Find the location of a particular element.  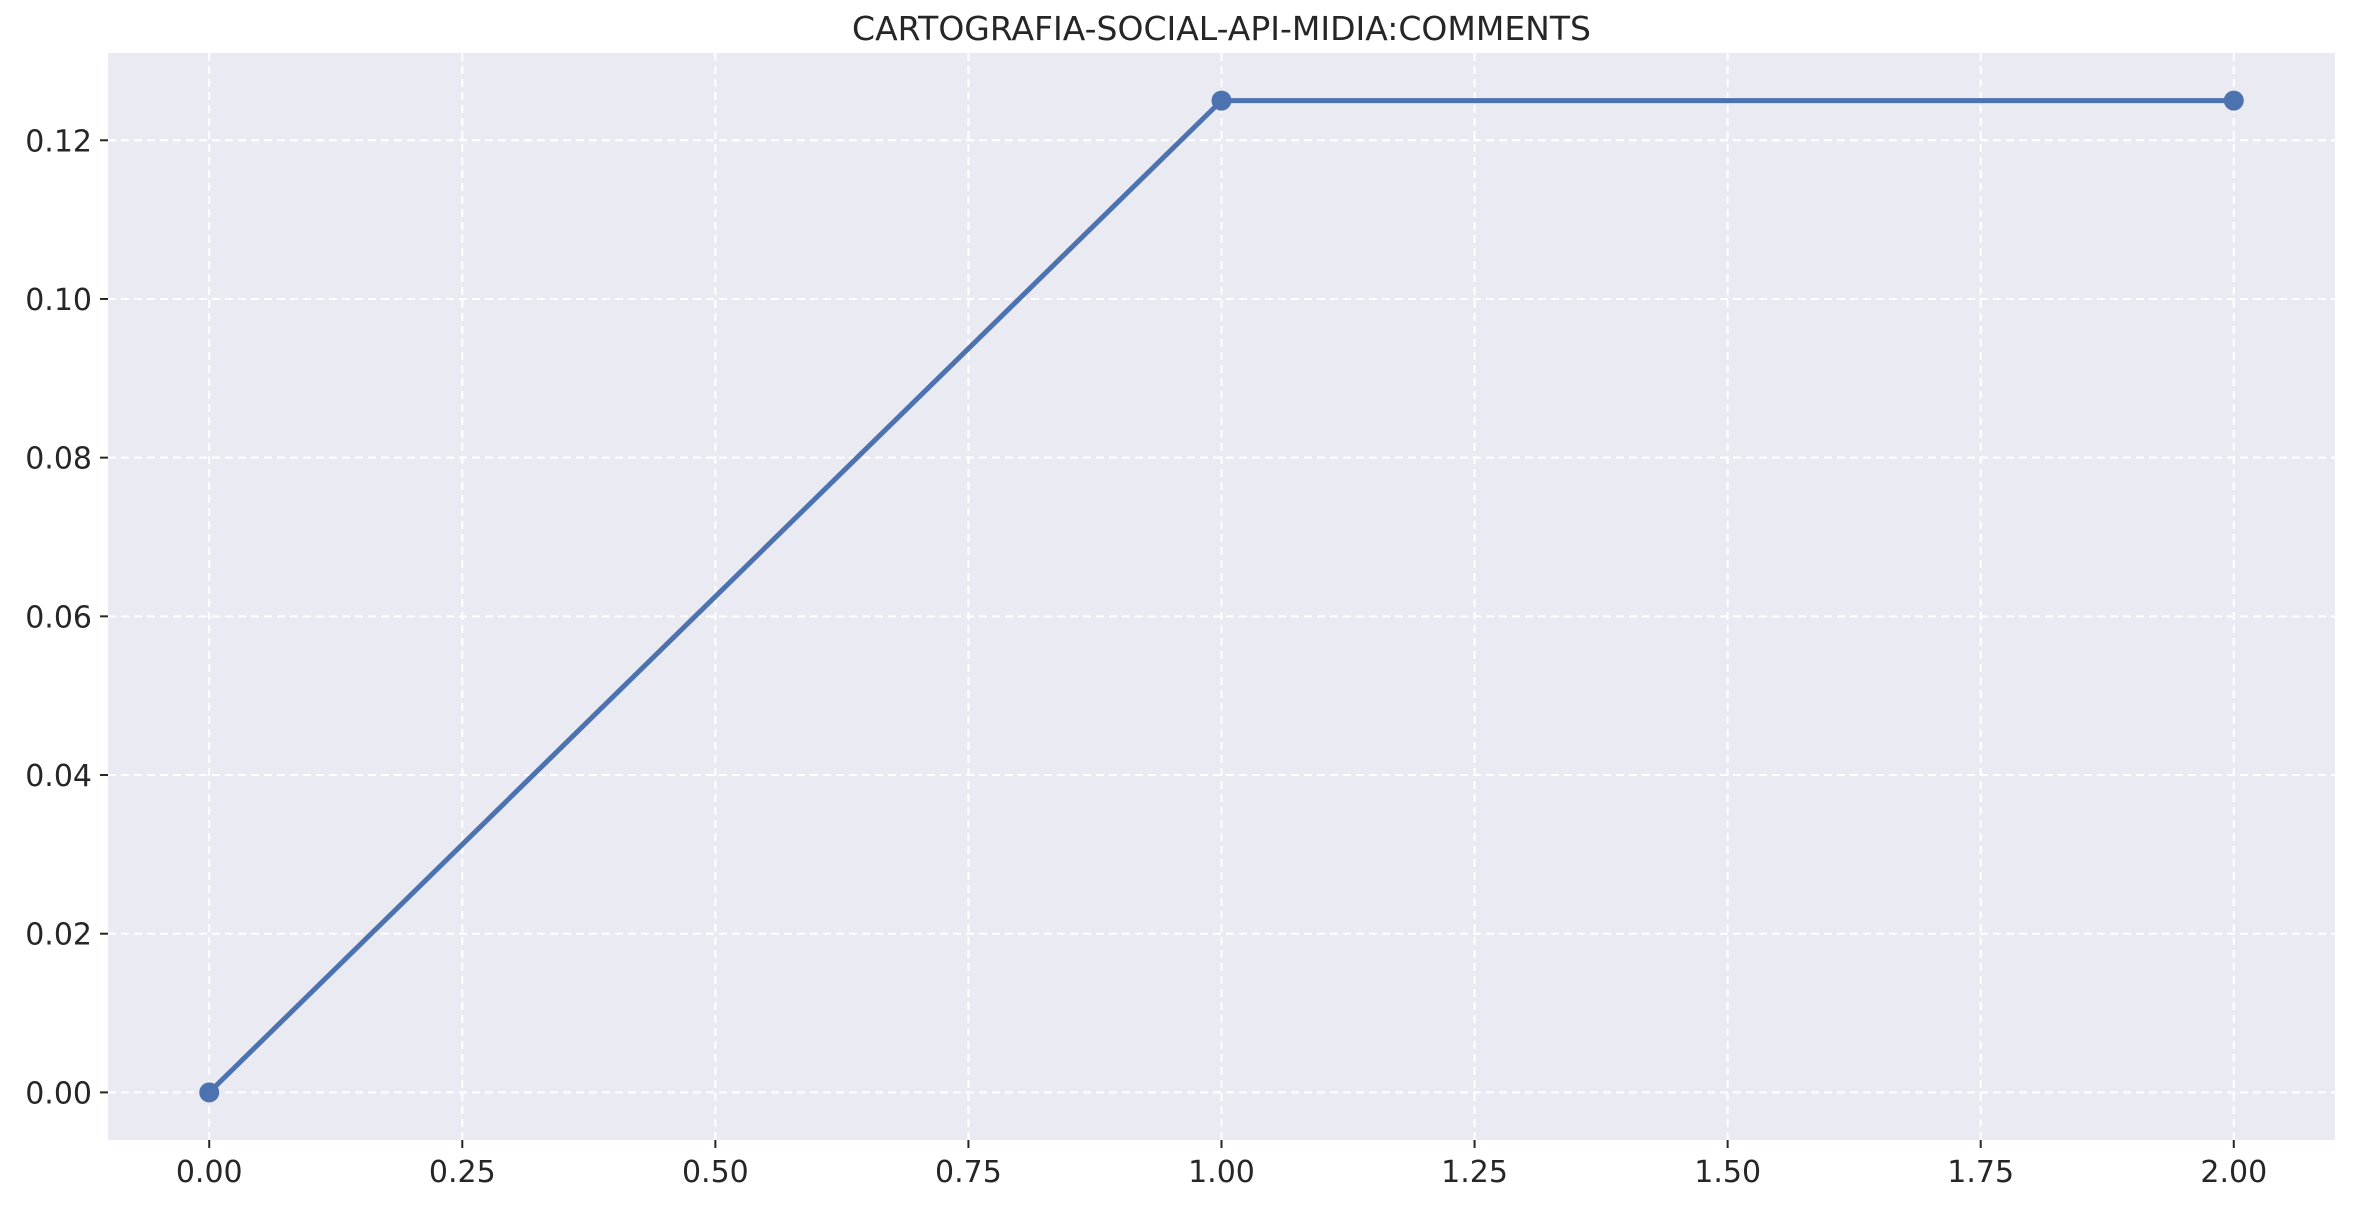

x-tick-label: 1.25 is located at coordinates (1474, 1172).